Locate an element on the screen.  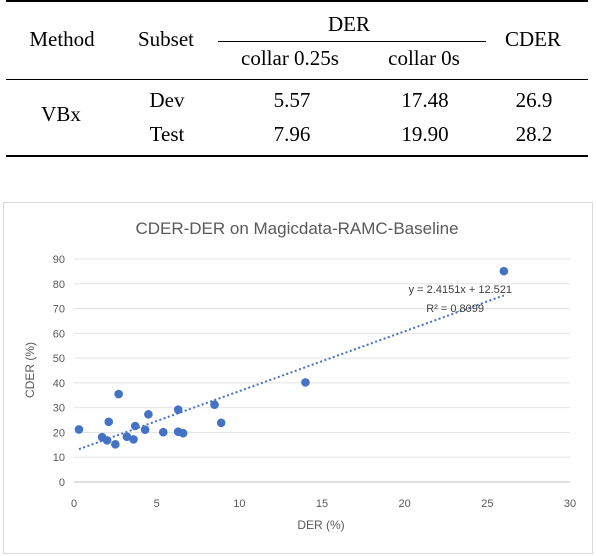
header-subset: Subset is located at coordinates (166, 39).